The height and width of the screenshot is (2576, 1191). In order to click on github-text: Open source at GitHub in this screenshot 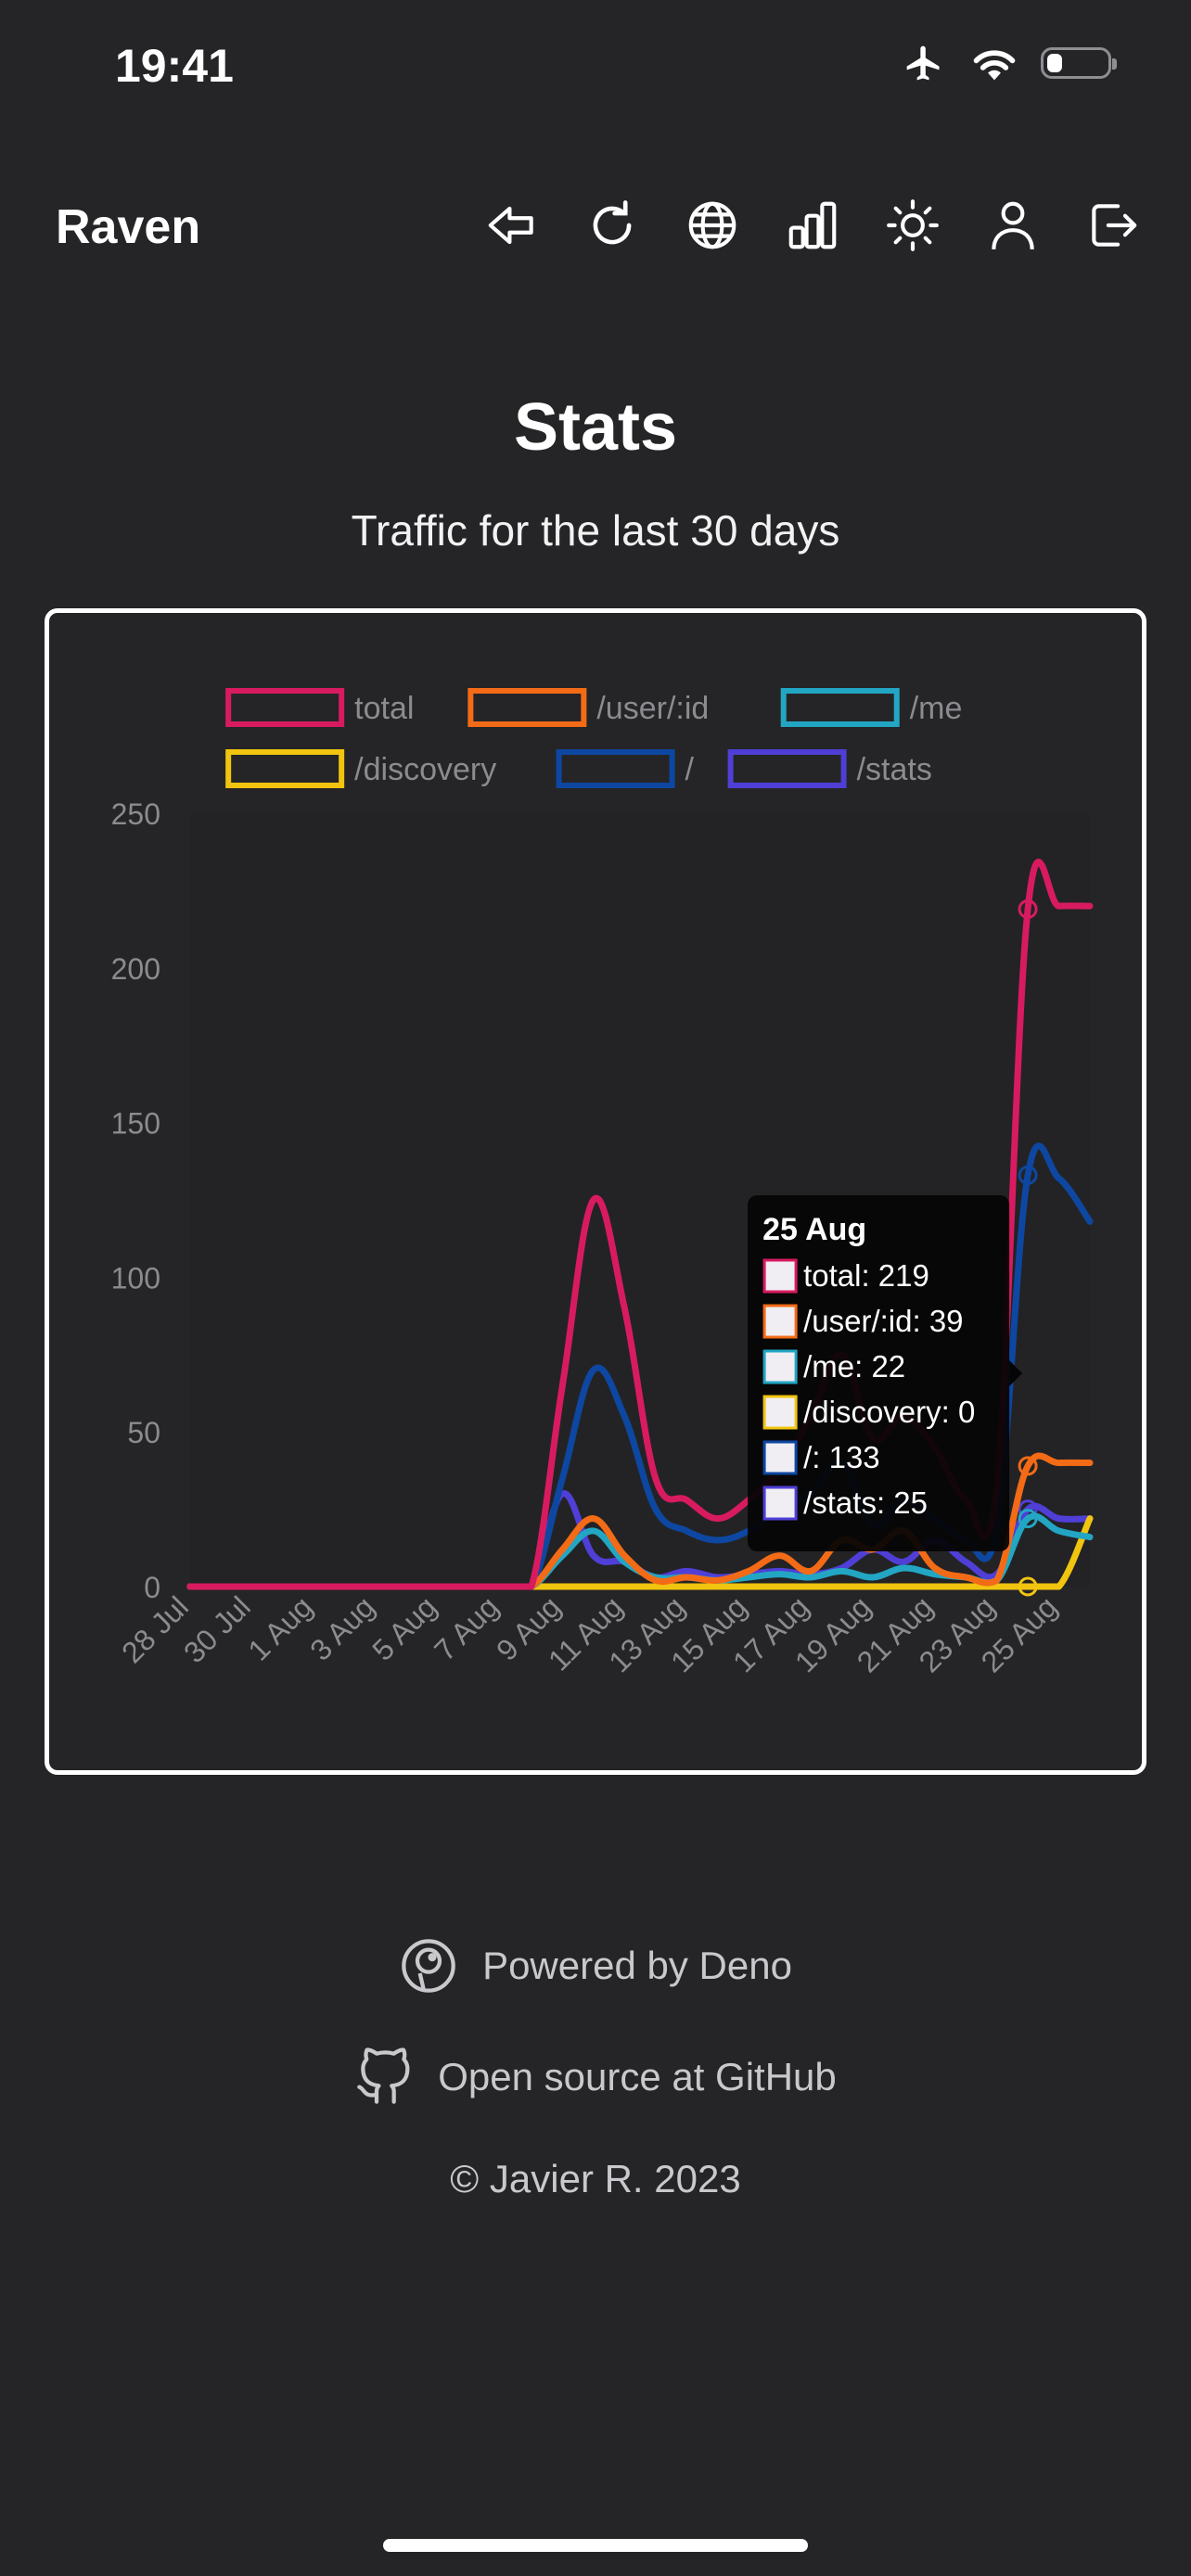, I will do `click(637, 2076)`.